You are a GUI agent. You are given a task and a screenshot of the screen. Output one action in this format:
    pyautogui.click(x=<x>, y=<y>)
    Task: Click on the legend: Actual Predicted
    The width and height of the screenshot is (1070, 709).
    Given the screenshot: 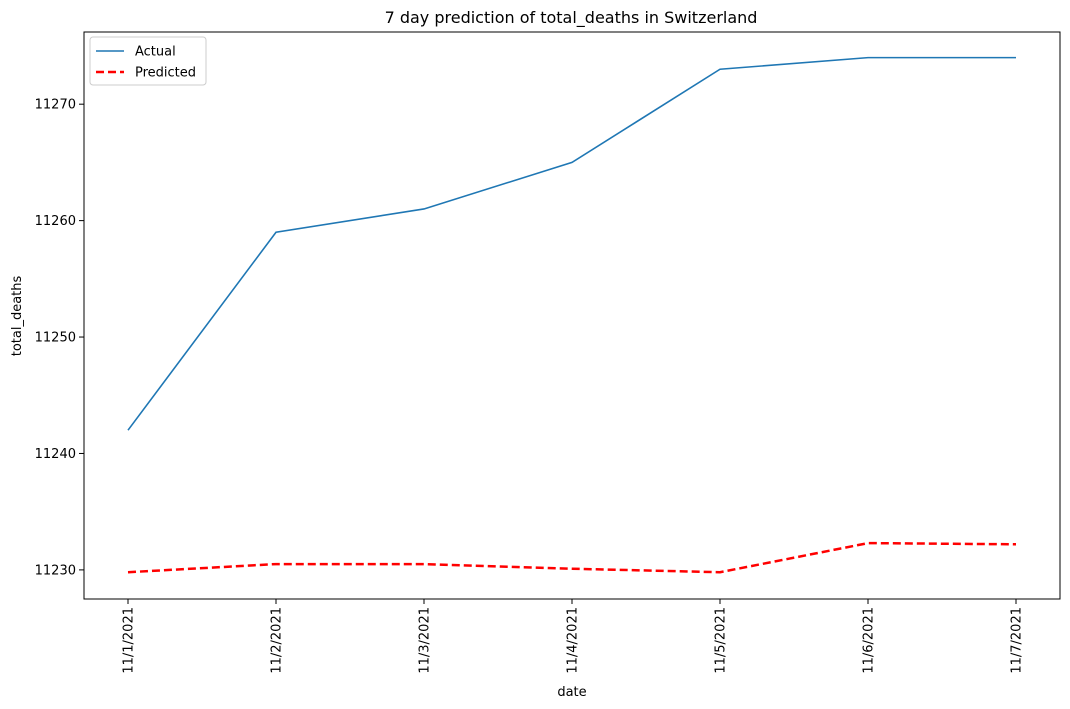 What is the action you would take?
    pyautogui.click(x=148, y=61)
    